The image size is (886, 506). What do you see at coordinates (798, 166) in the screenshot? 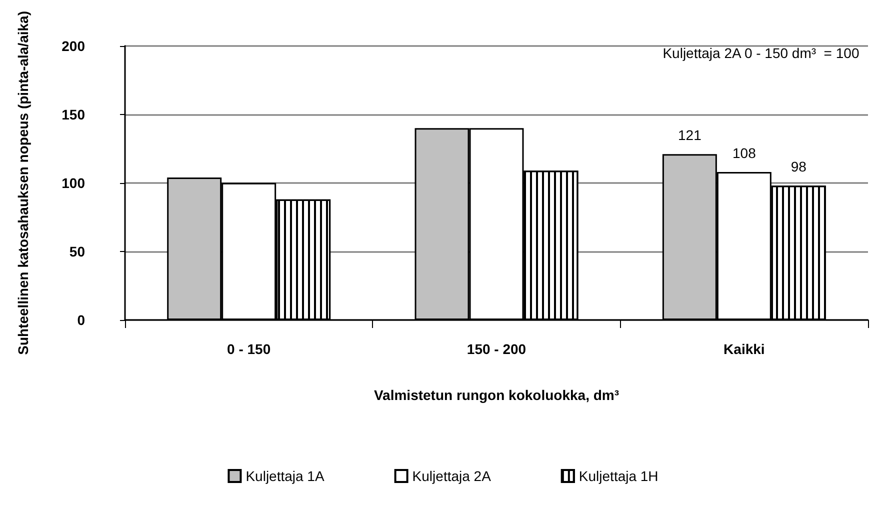
I see `data-label: 98` at bounding box center [798, 166].